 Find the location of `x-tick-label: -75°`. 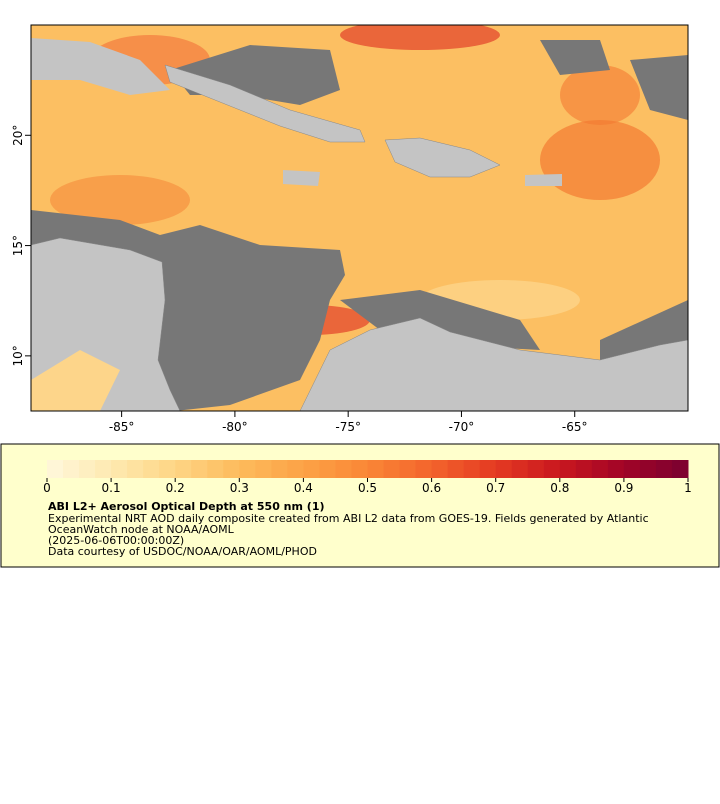

x-tick-label: -75° is located at coordinates (348, 427).